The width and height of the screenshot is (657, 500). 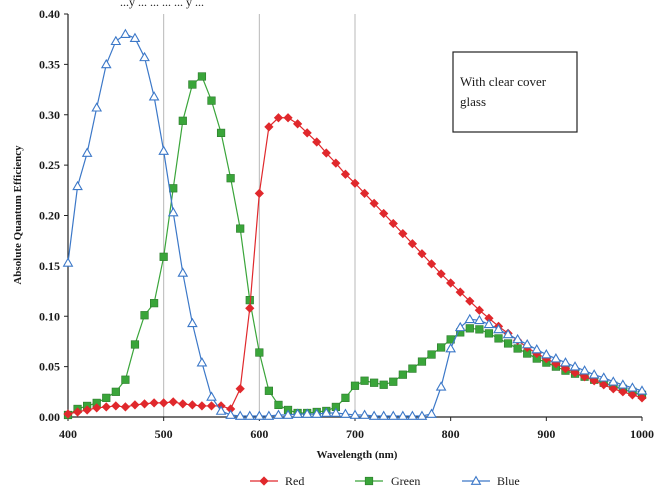 What do you see at coordinates (355, 434) in the screenshot?
I see `x-tick-label-3: 700` at bounding box center [355, 434].